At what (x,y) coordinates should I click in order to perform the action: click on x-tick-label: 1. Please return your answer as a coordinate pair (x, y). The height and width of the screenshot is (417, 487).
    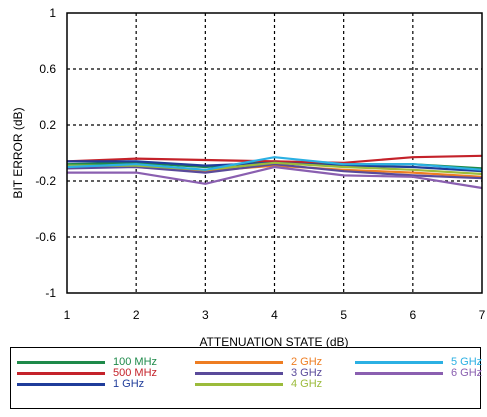
    Looking at the image, I should click on (67, 315).